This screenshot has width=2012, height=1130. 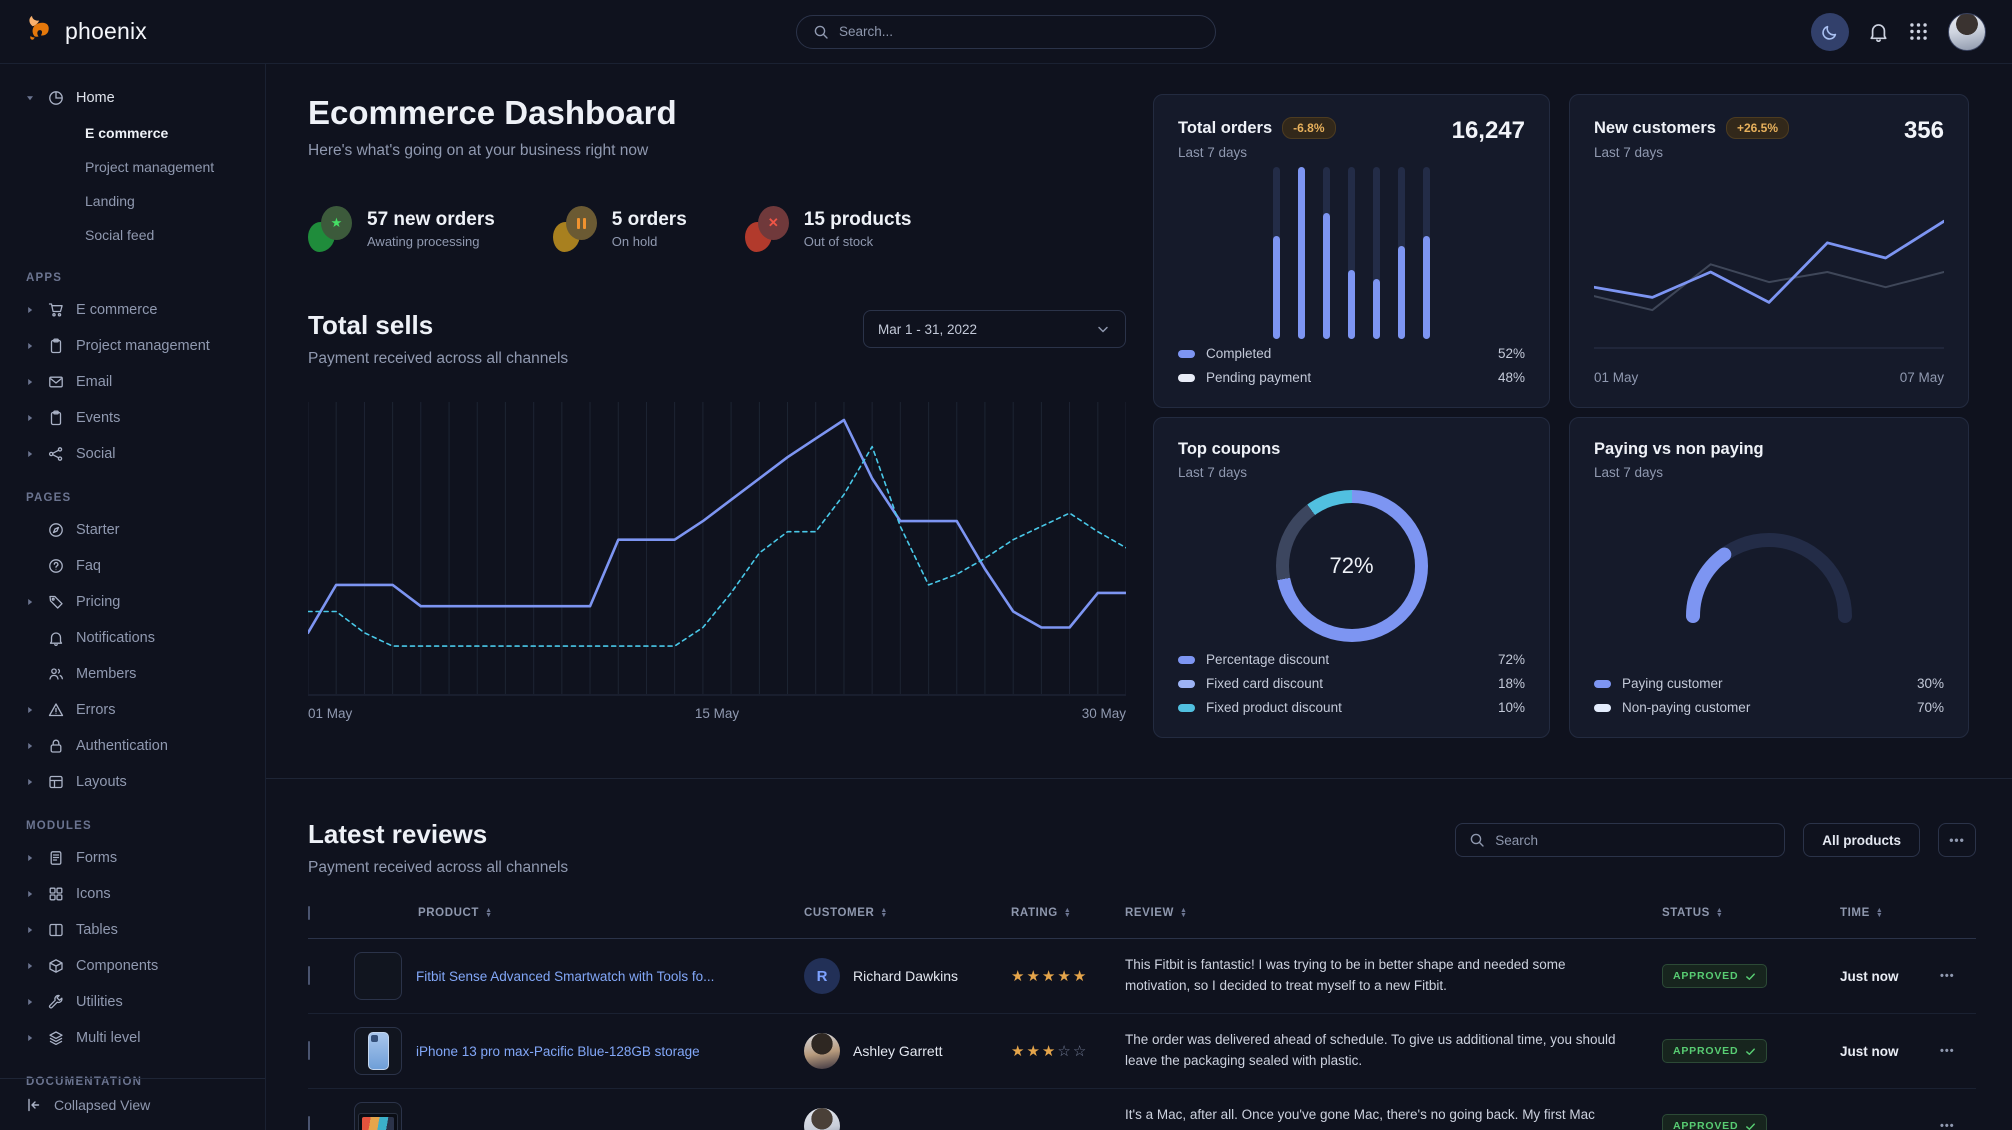 I want to click on sidebar-item-forms: Forms, so click(x=132, y=858).